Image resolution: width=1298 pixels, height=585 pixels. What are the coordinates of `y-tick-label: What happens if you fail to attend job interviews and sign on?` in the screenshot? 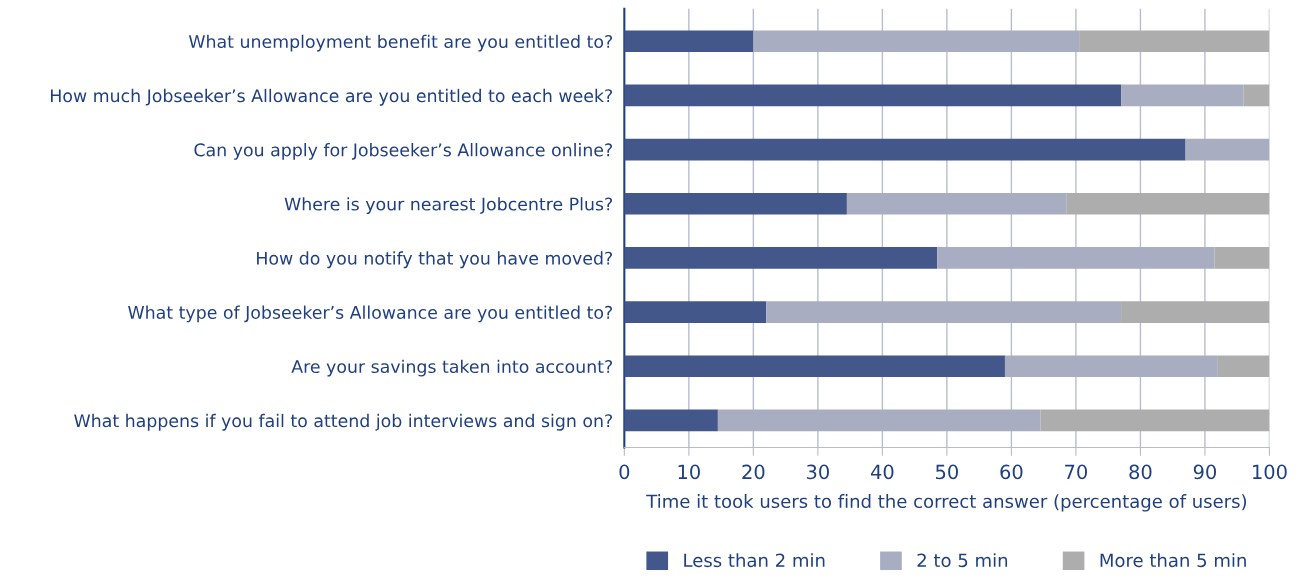 It's located at (343, 422).